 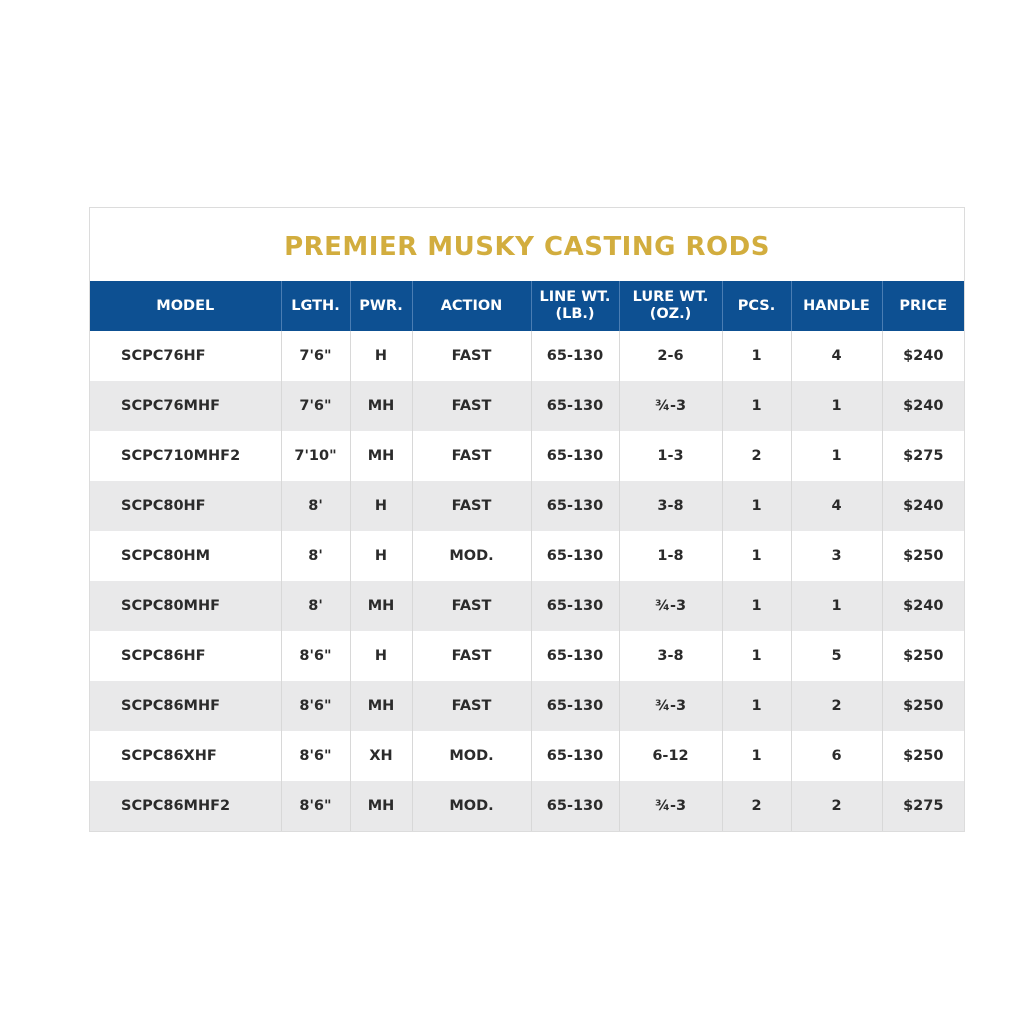 I want to click on column-header: HANDLE, so click(x=836, y=306).